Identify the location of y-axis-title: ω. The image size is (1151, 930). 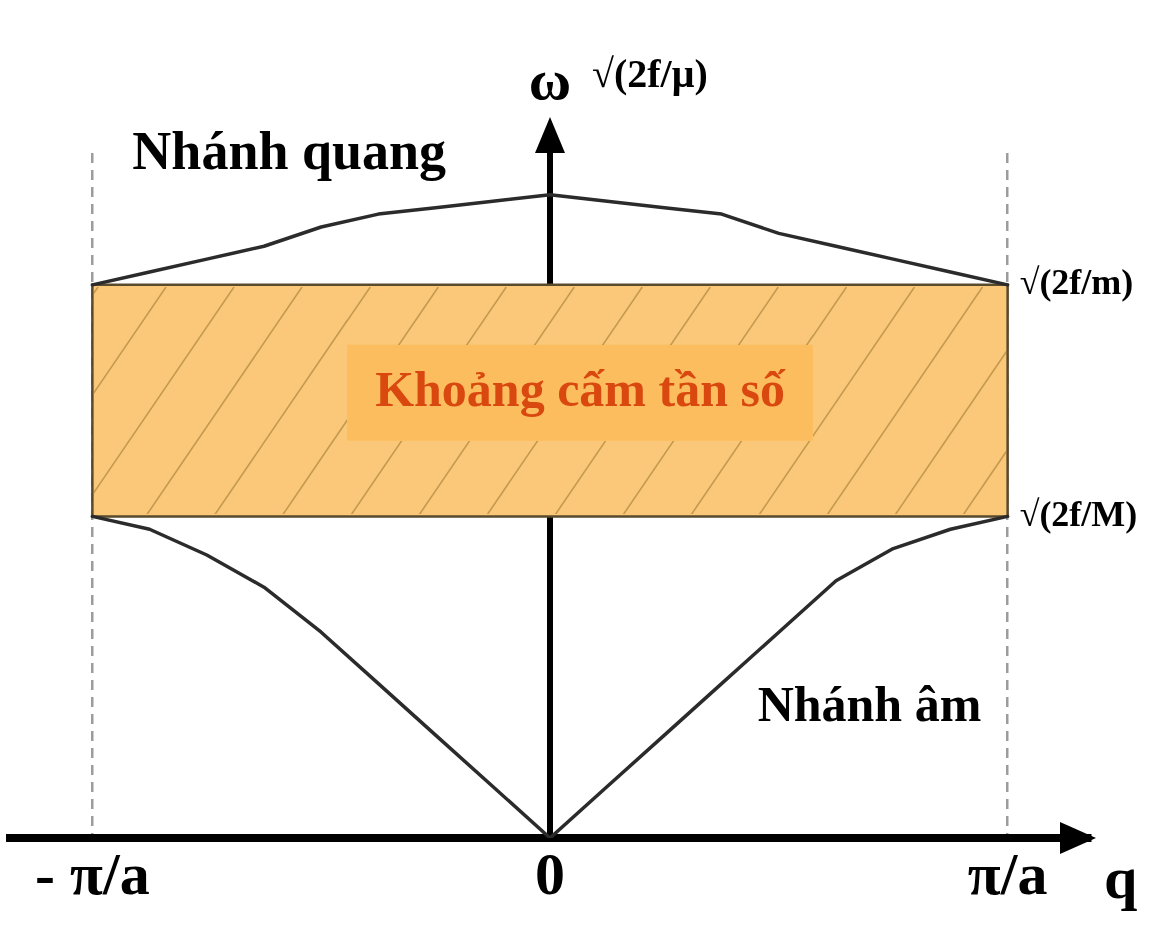
(550, 79).